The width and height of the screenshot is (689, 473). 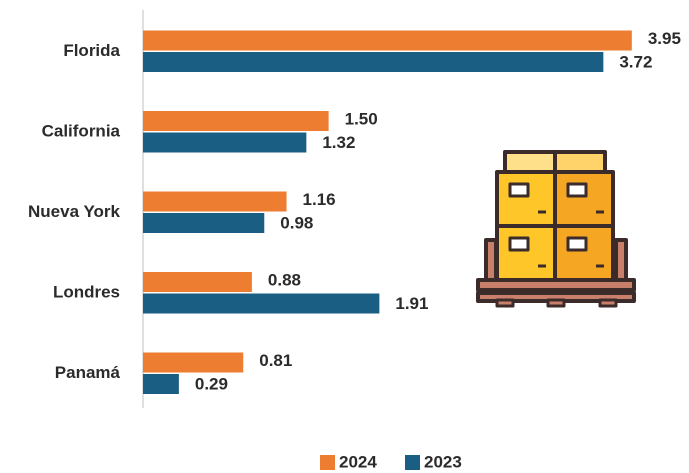 I want to click on data-label: 0.88, so click(x=284, y=279).